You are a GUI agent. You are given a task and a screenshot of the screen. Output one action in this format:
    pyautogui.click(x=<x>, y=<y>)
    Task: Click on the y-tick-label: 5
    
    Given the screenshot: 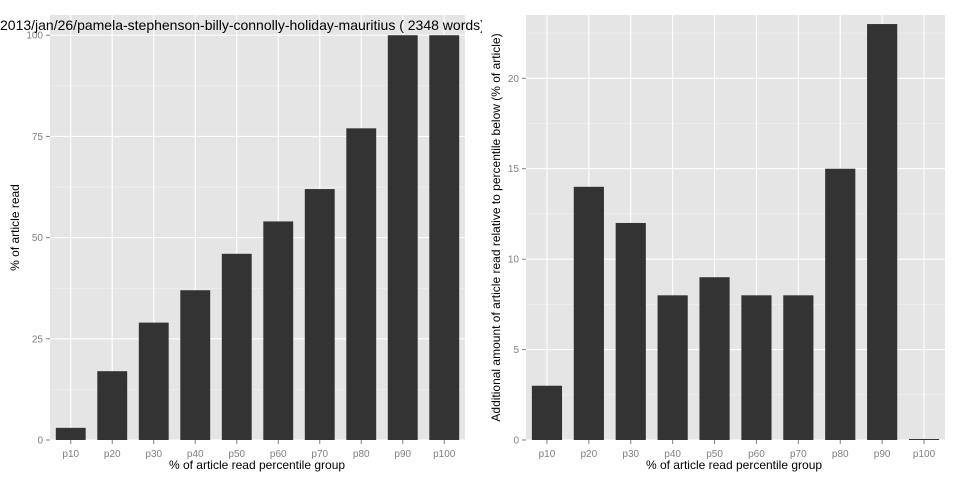 What is the action you would take?
    pyautogui.click(x=516, y=350)
    